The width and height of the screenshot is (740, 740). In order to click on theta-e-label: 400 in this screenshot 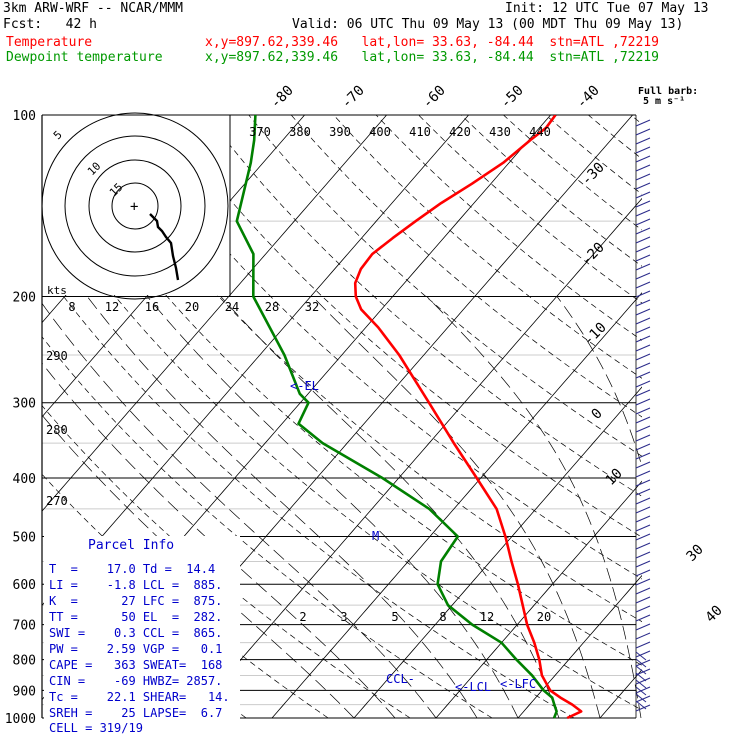, I will do `click(380, 132)`.